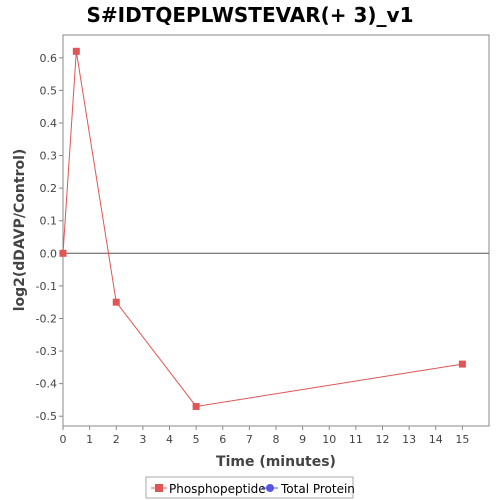 Image resolution: width=500 pixels, height=500 pixels. Describe the element at coordinates (89, 439) in the screenshot. I see `x-tick-label: 1` at that location.